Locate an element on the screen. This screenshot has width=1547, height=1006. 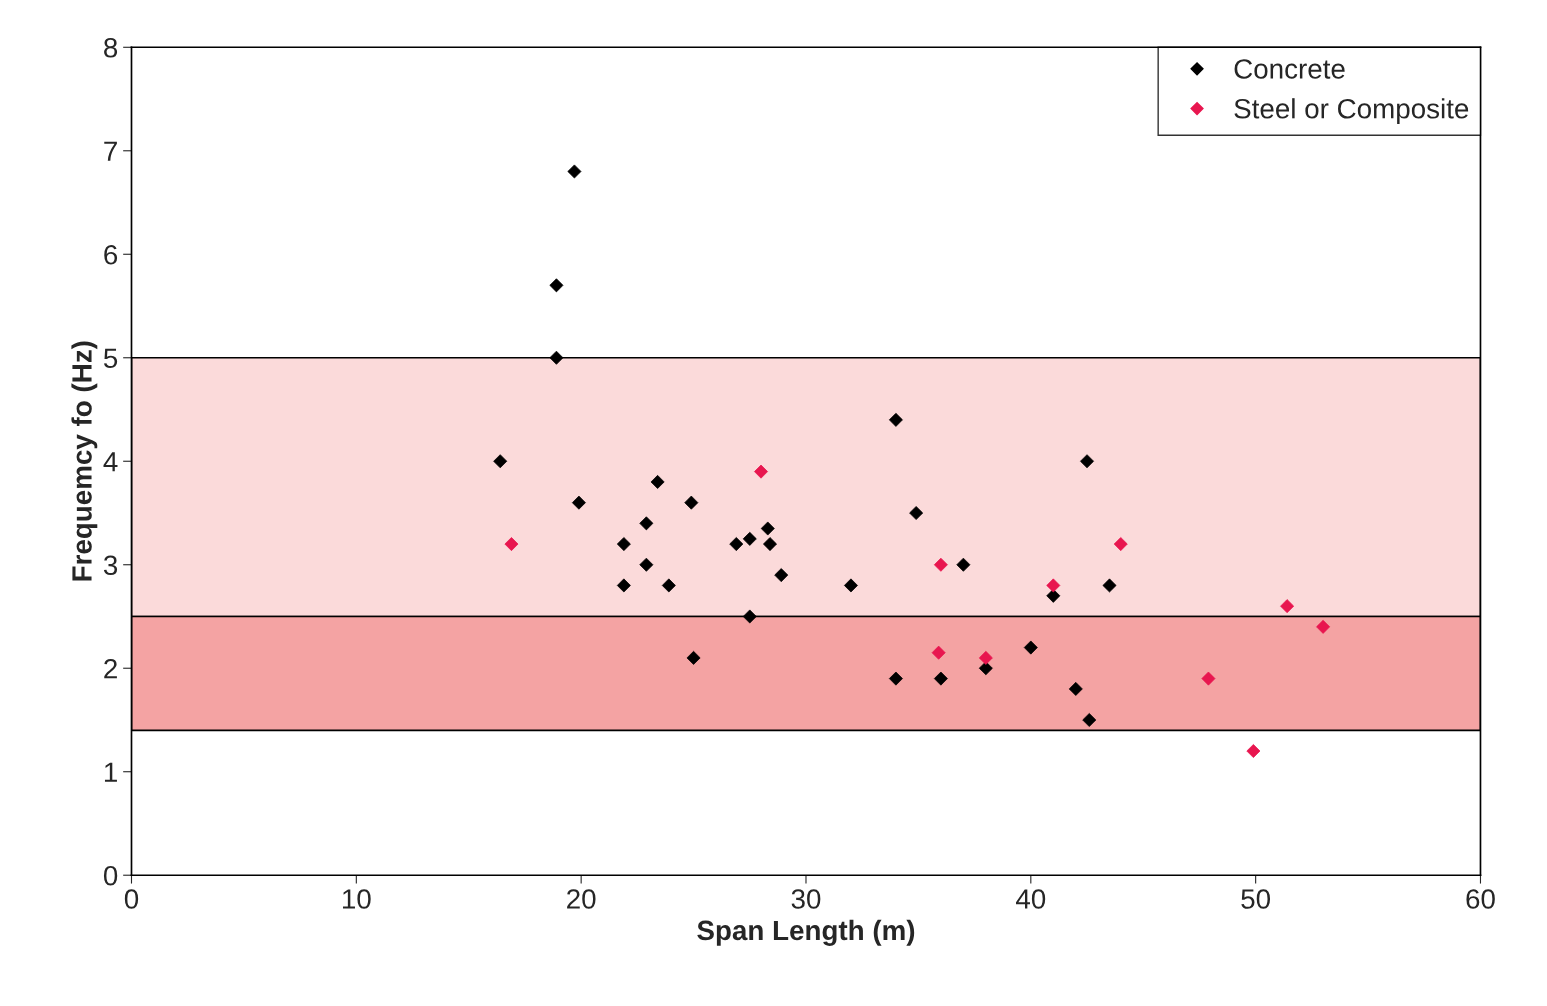
x-tick-label: 50 is located at coordinates (1256, 899).